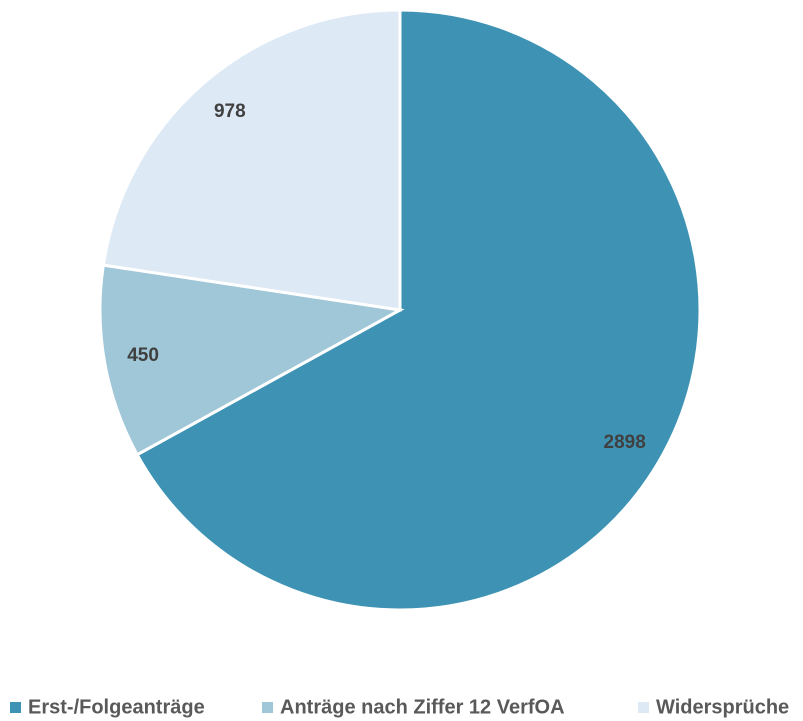  What do you see at coordinates (143, 355) in the screenshot?
I see `data-label: 450` at bounding box center [143, 355].